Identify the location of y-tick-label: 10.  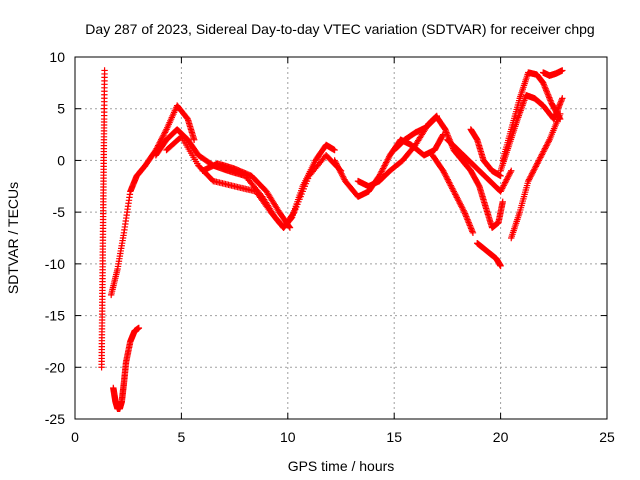
(57, 57).